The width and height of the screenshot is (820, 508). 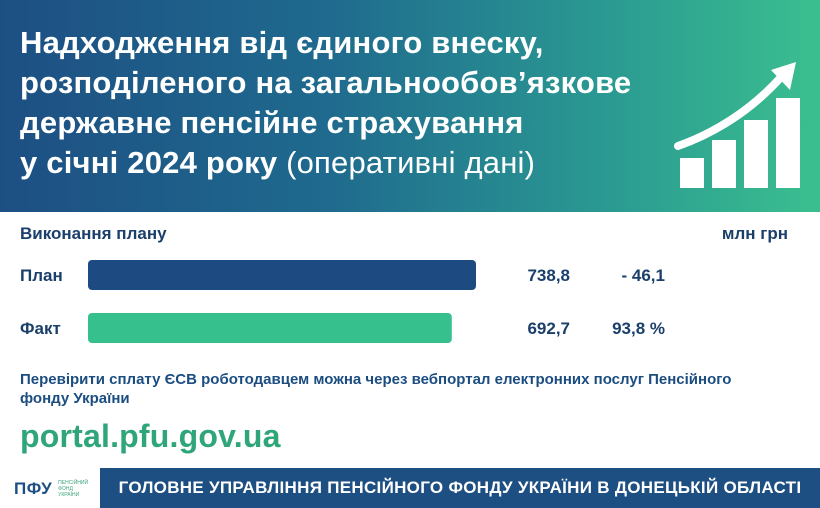 I want to click on growth-chart-icon, so click(x=737, y=125).